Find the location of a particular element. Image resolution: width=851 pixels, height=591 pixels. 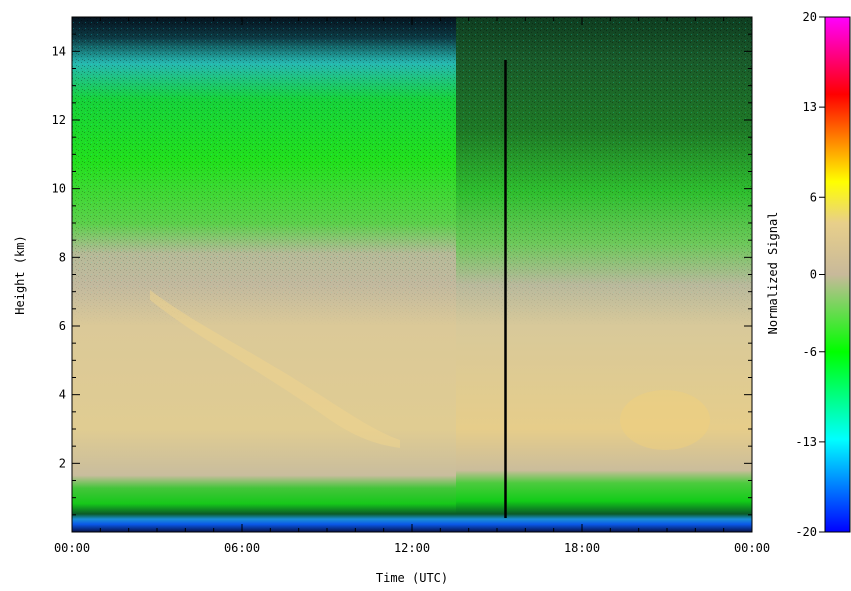

y-tick-label: 2 is located at coordinates (62, 463).